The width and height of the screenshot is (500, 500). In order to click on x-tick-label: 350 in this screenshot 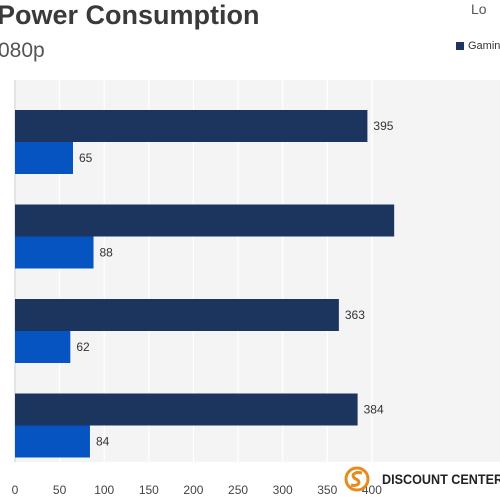, I will do `click(327, 490)`.